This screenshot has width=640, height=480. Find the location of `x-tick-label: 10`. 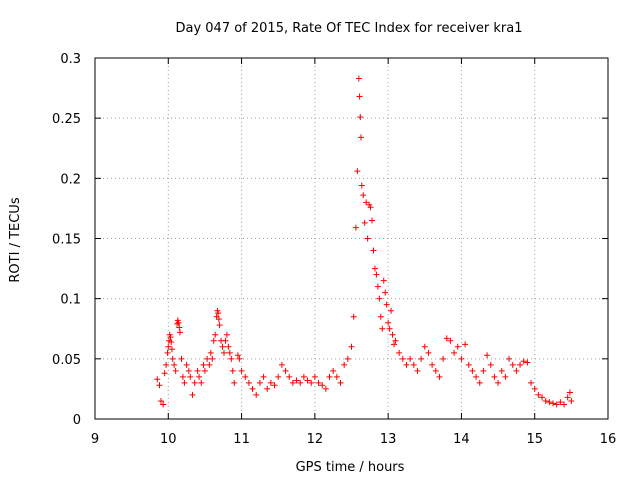

x-tick-label: 10 is located at coordinates (168, 439).